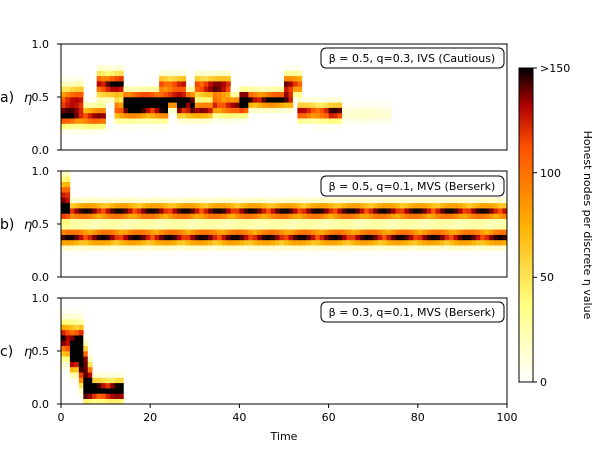  I want to click on panel-letter-a: a), so click(7, 98).